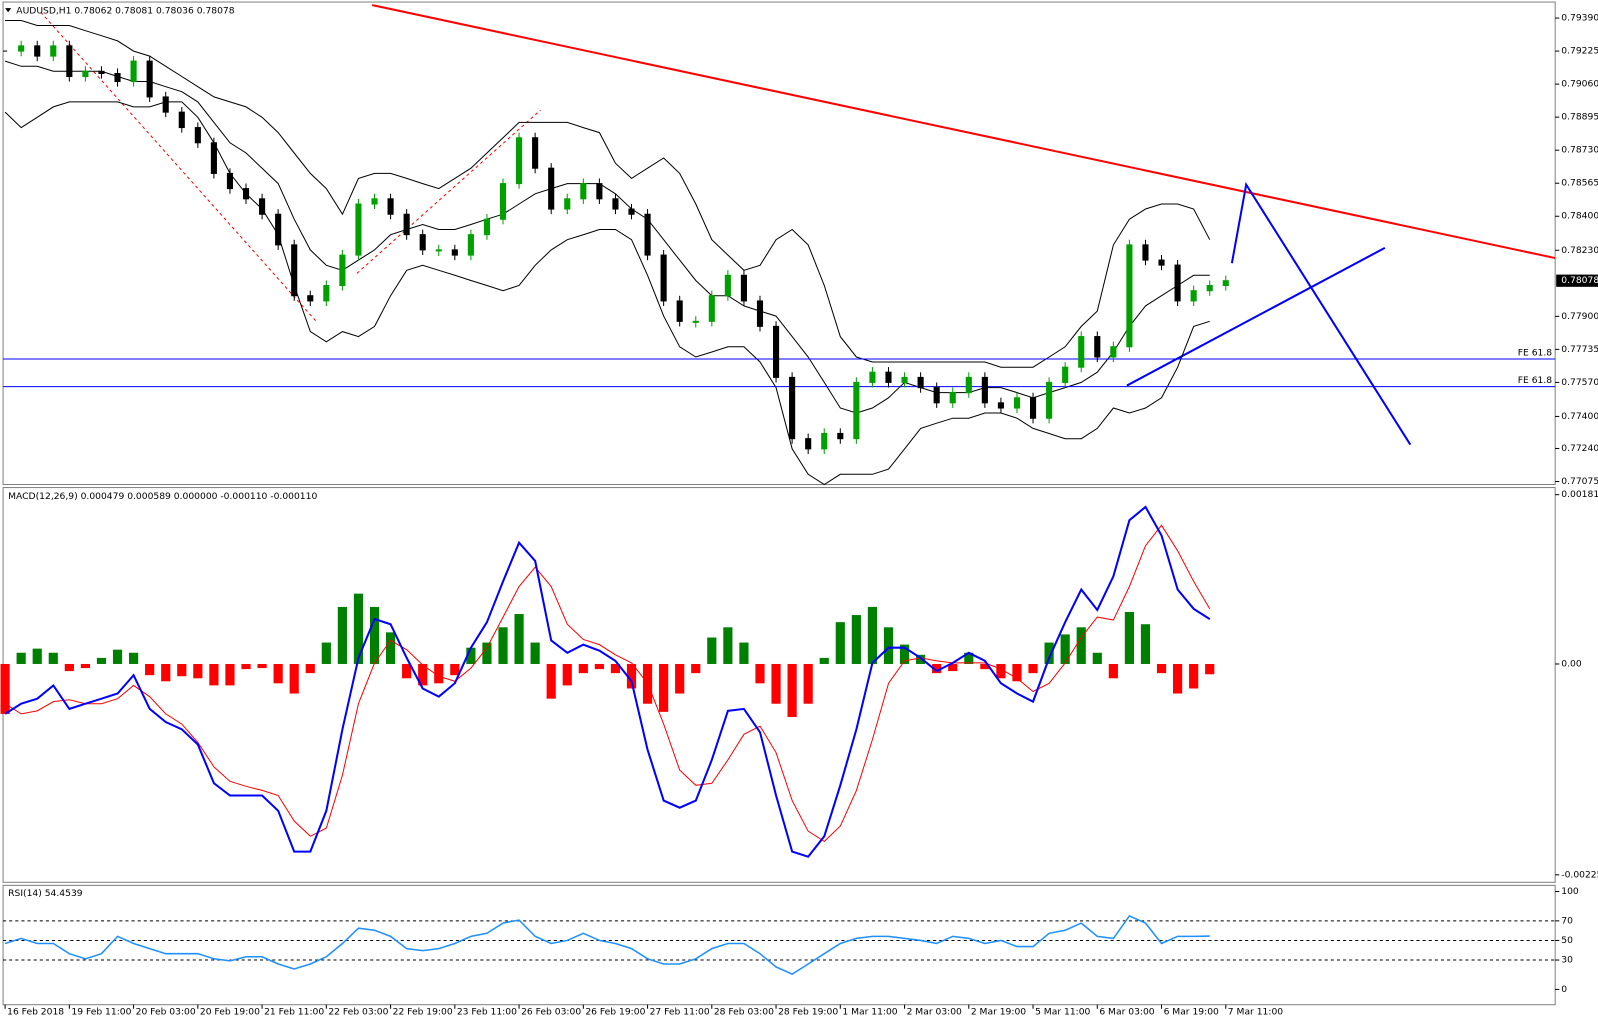  Describe the element at coordinates (358, 1011) in the screenshot. I see `x-tick-label: 22 Feb 03:00` at that location.